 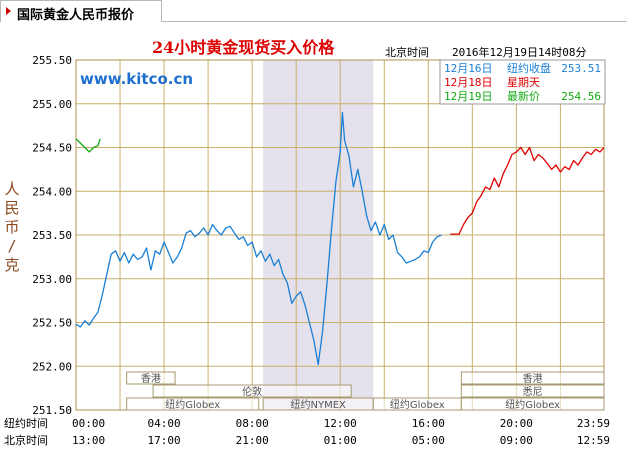 What do you see at coordinates (581, 68) in the screenshot?
I see `legend-value: 253.51` at bounding box center [581, 68].